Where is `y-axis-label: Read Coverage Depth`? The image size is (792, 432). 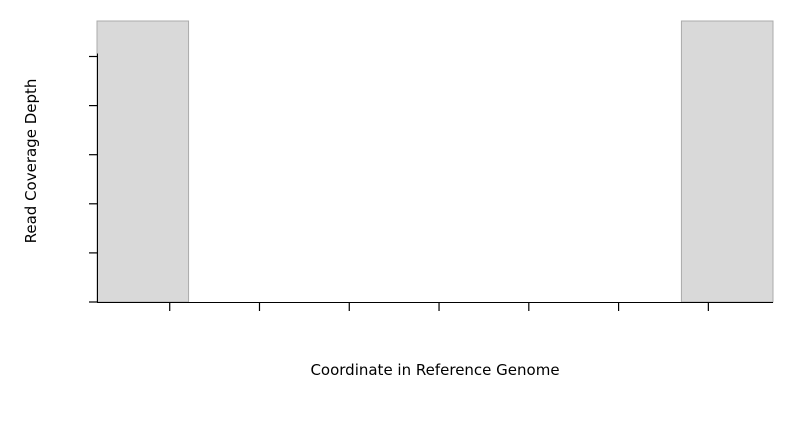 y-axis-label: Read Coverage Depth is located at coordinates (31, 161).